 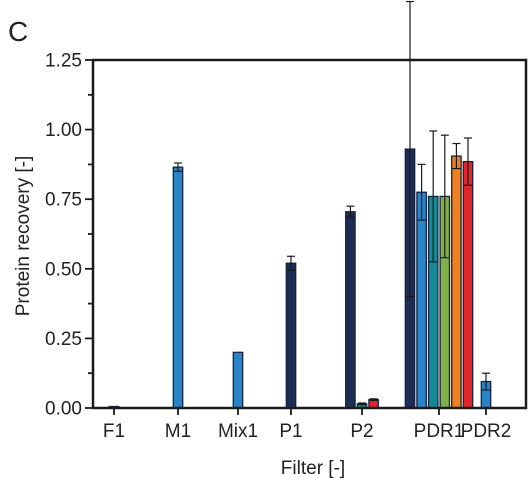 What do you see at coordinates (63, 339) in the screenshot?
I see `y-tick-label: 0.25` at bounding box center [63, 339].